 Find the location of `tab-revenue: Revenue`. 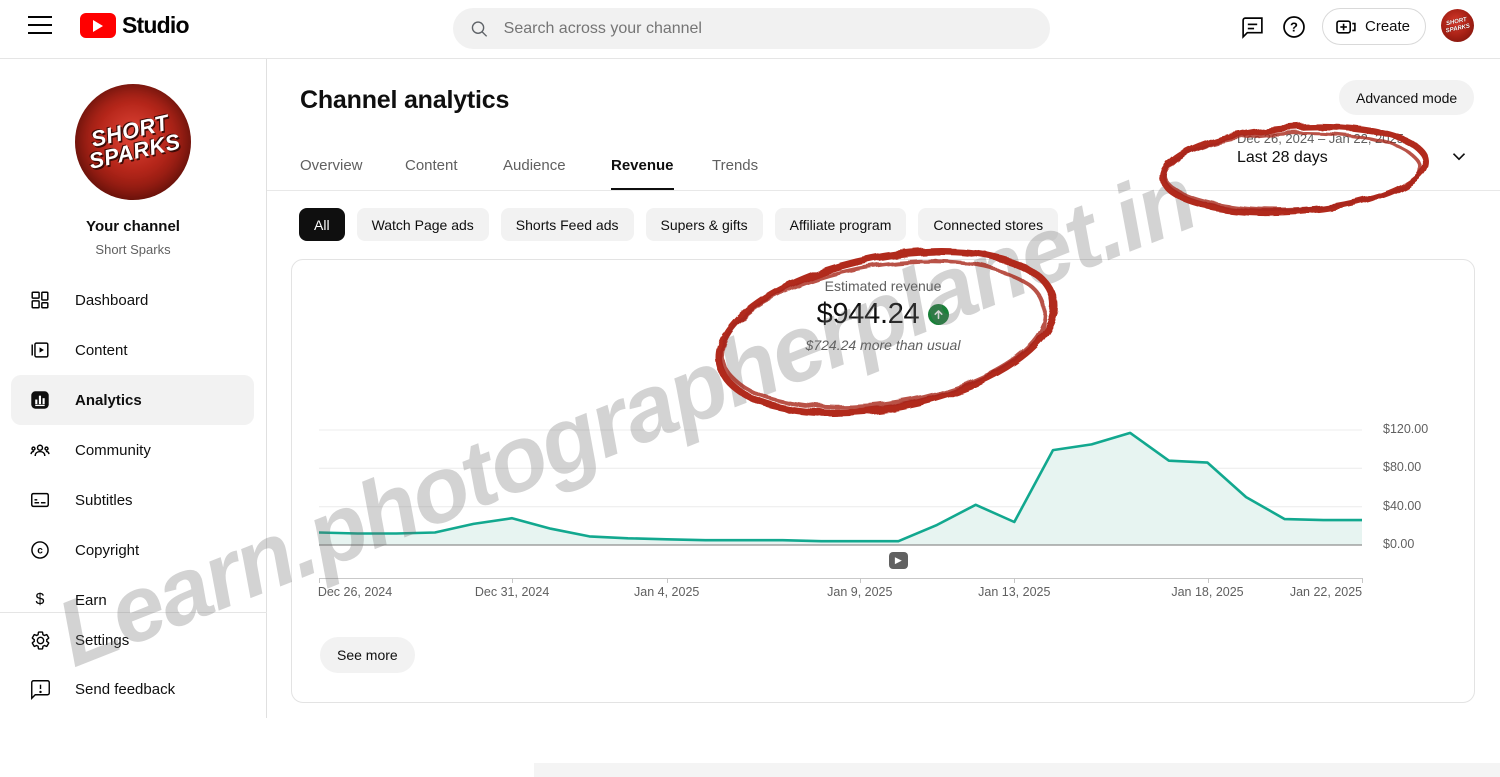

tab-revenue: Revenue is located at coordinates (642, 174).